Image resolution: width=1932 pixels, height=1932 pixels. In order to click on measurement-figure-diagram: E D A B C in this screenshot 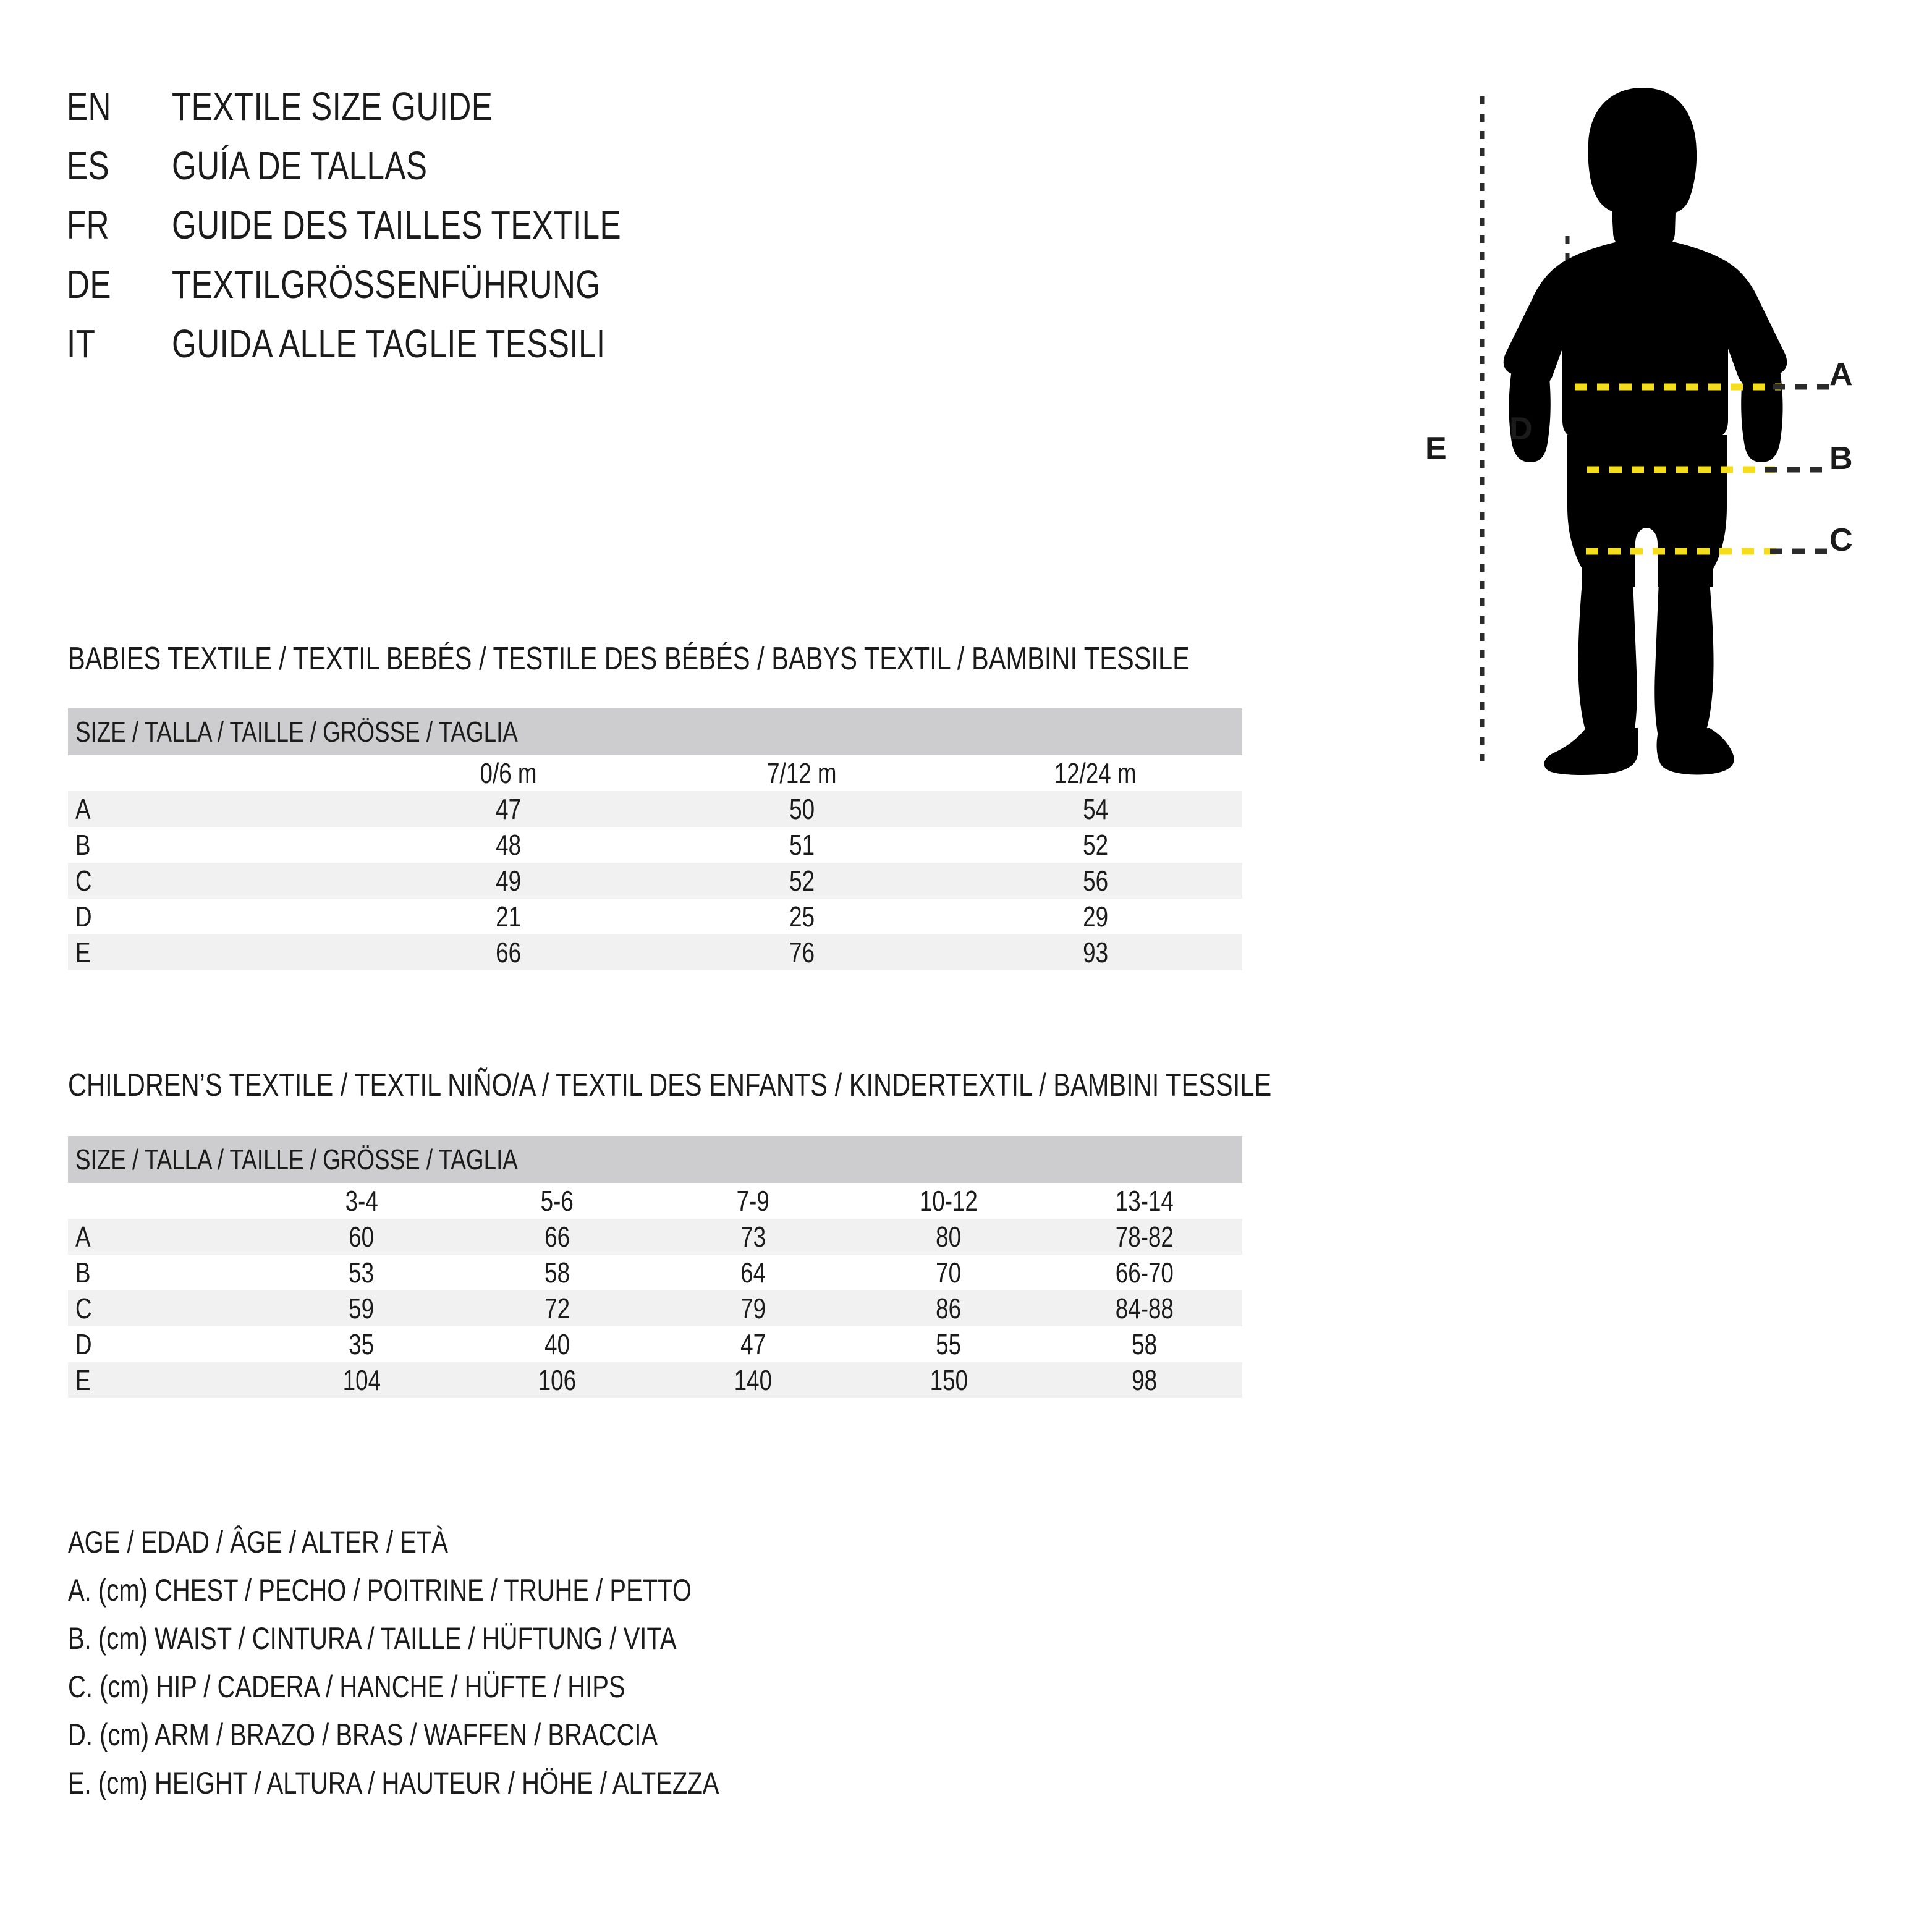, I will do `click(1641, 426)`.